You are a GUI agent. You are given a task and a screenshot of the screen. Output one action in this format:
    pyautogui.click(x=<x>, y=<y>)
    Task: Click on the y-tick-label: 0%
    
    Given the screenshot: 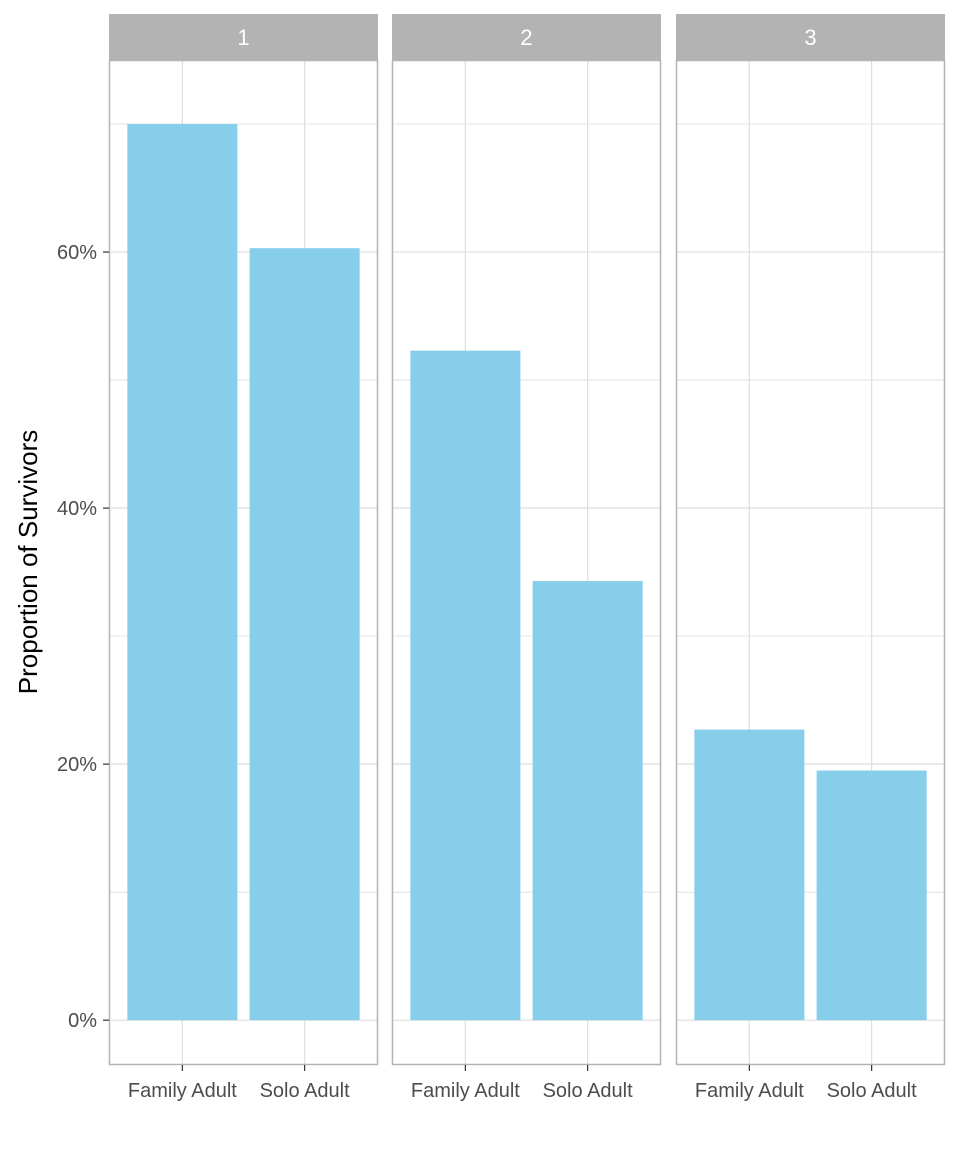 What is the action you would take?
    pyautogui.click(x=82, y=1021)
    